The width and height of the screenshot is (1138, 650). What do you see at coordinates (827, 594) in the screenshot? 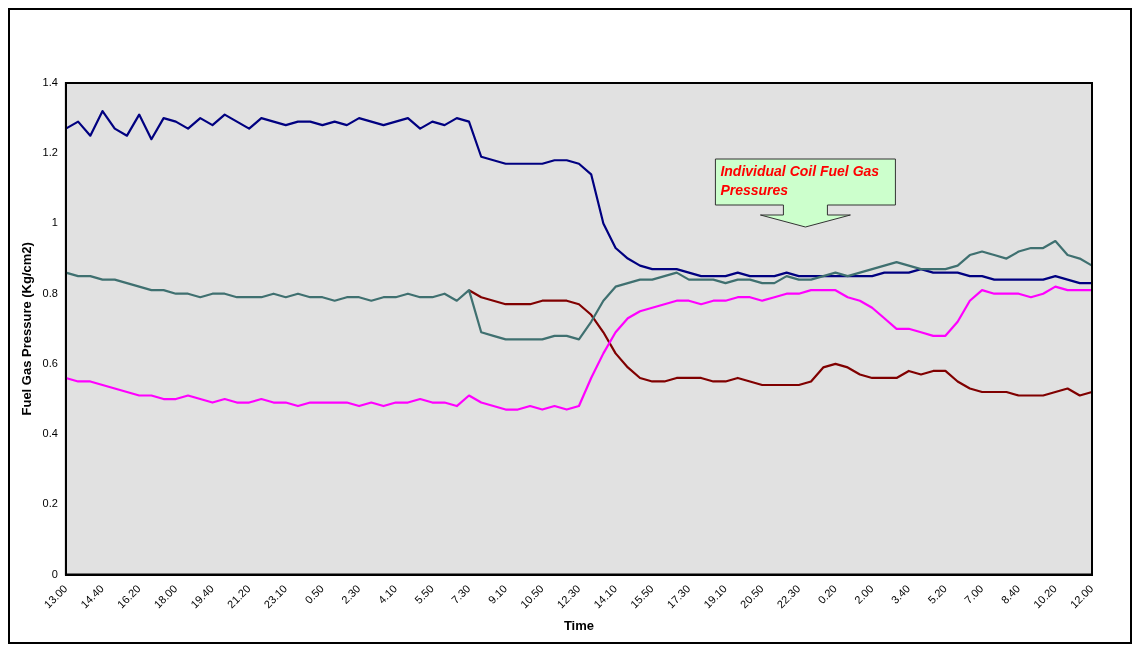
I see `x-tick-label: 0.20` at bounding box center [827, 594].